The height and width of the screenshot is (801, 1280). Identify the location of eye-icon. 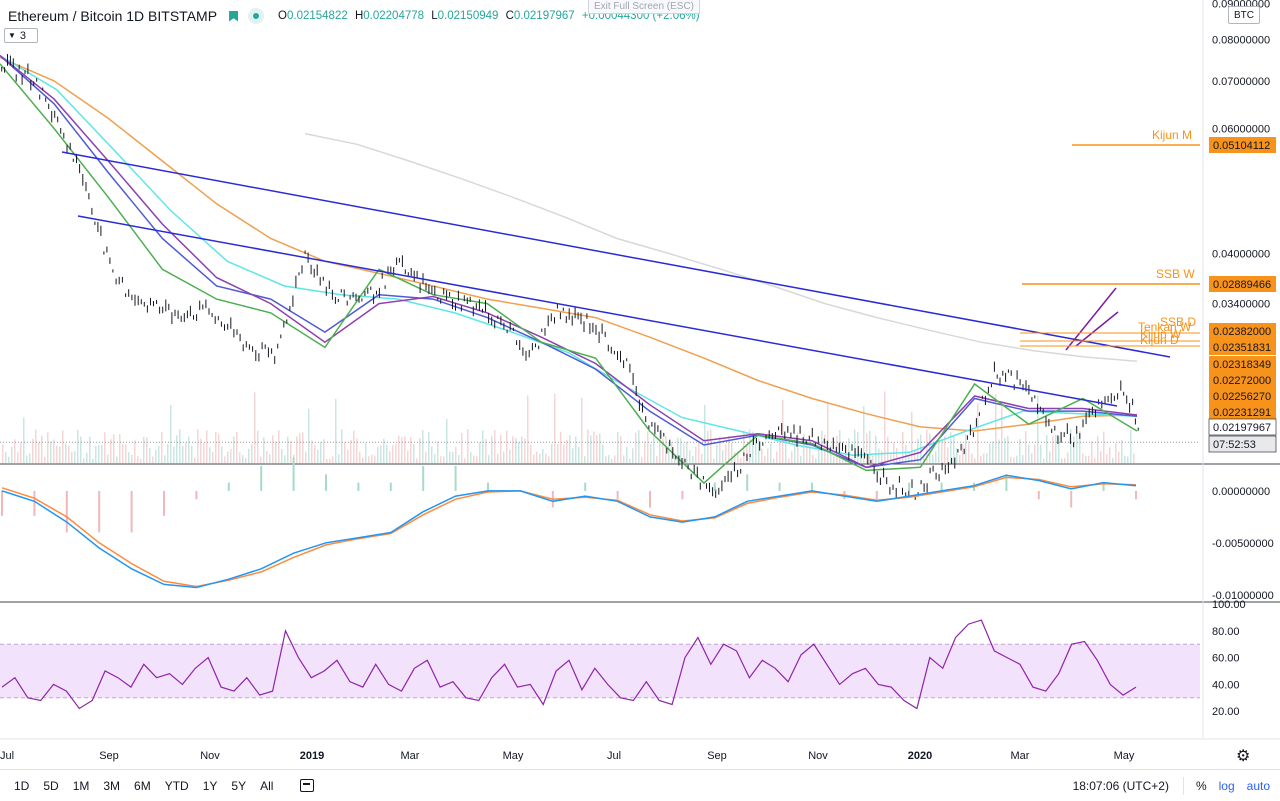
(256, 16).